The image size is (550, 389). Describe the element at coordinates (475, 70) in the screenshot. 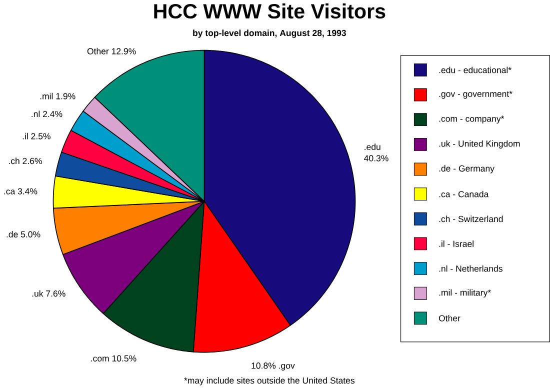

I see `legend-label: .edu - educational*` at that location.